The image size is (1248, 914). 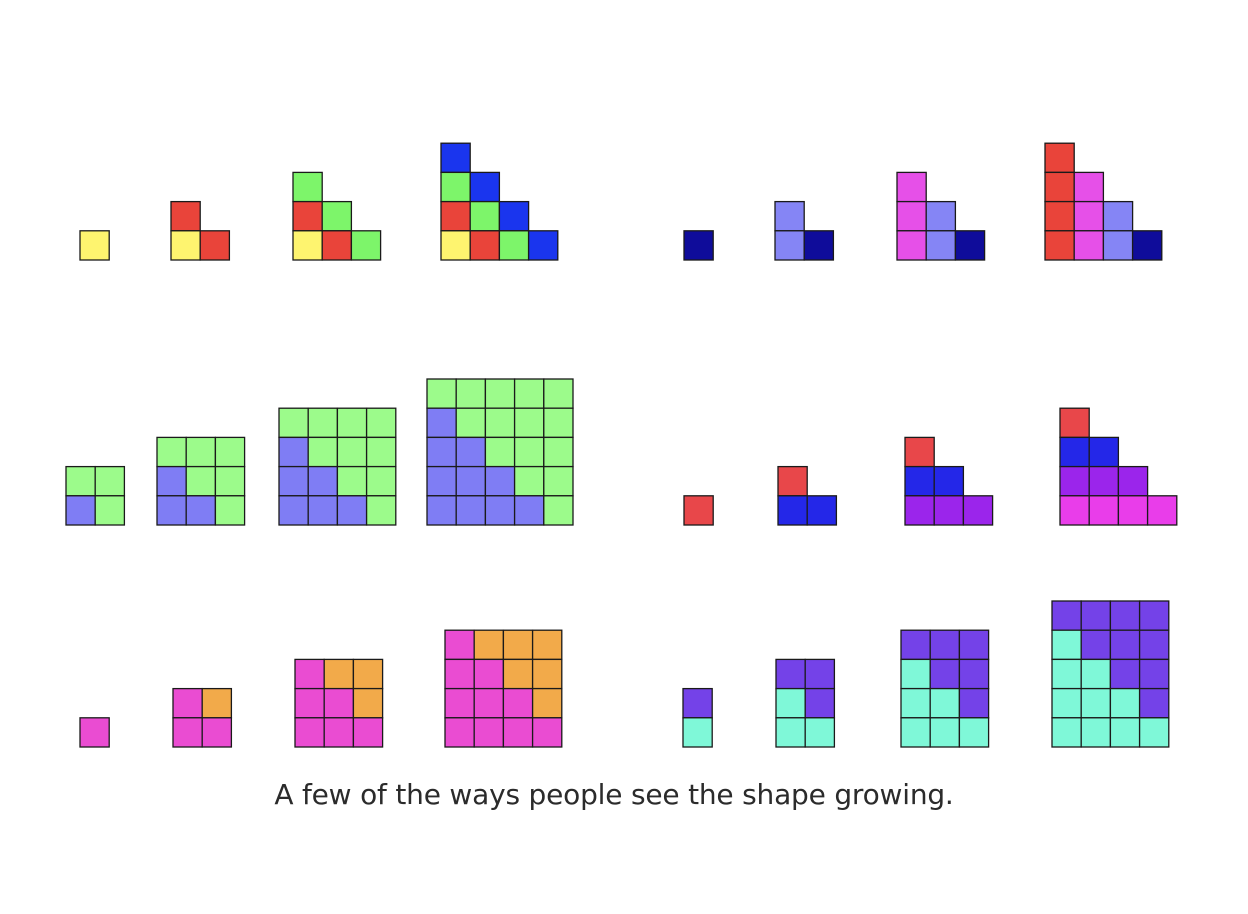 I want to click on square-coral, so click(x=919, y=452).